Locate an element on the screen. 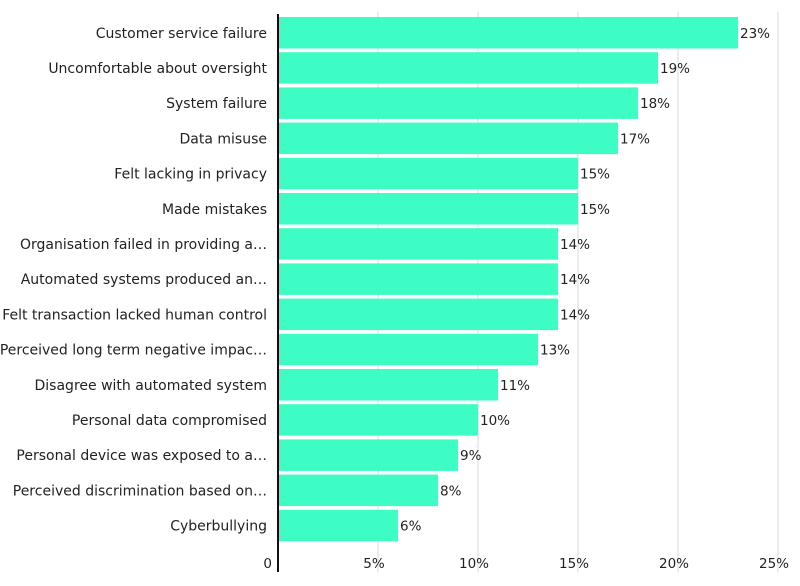  category-label-4: Felt lacking in privacy is located at coordinates (190, 175).